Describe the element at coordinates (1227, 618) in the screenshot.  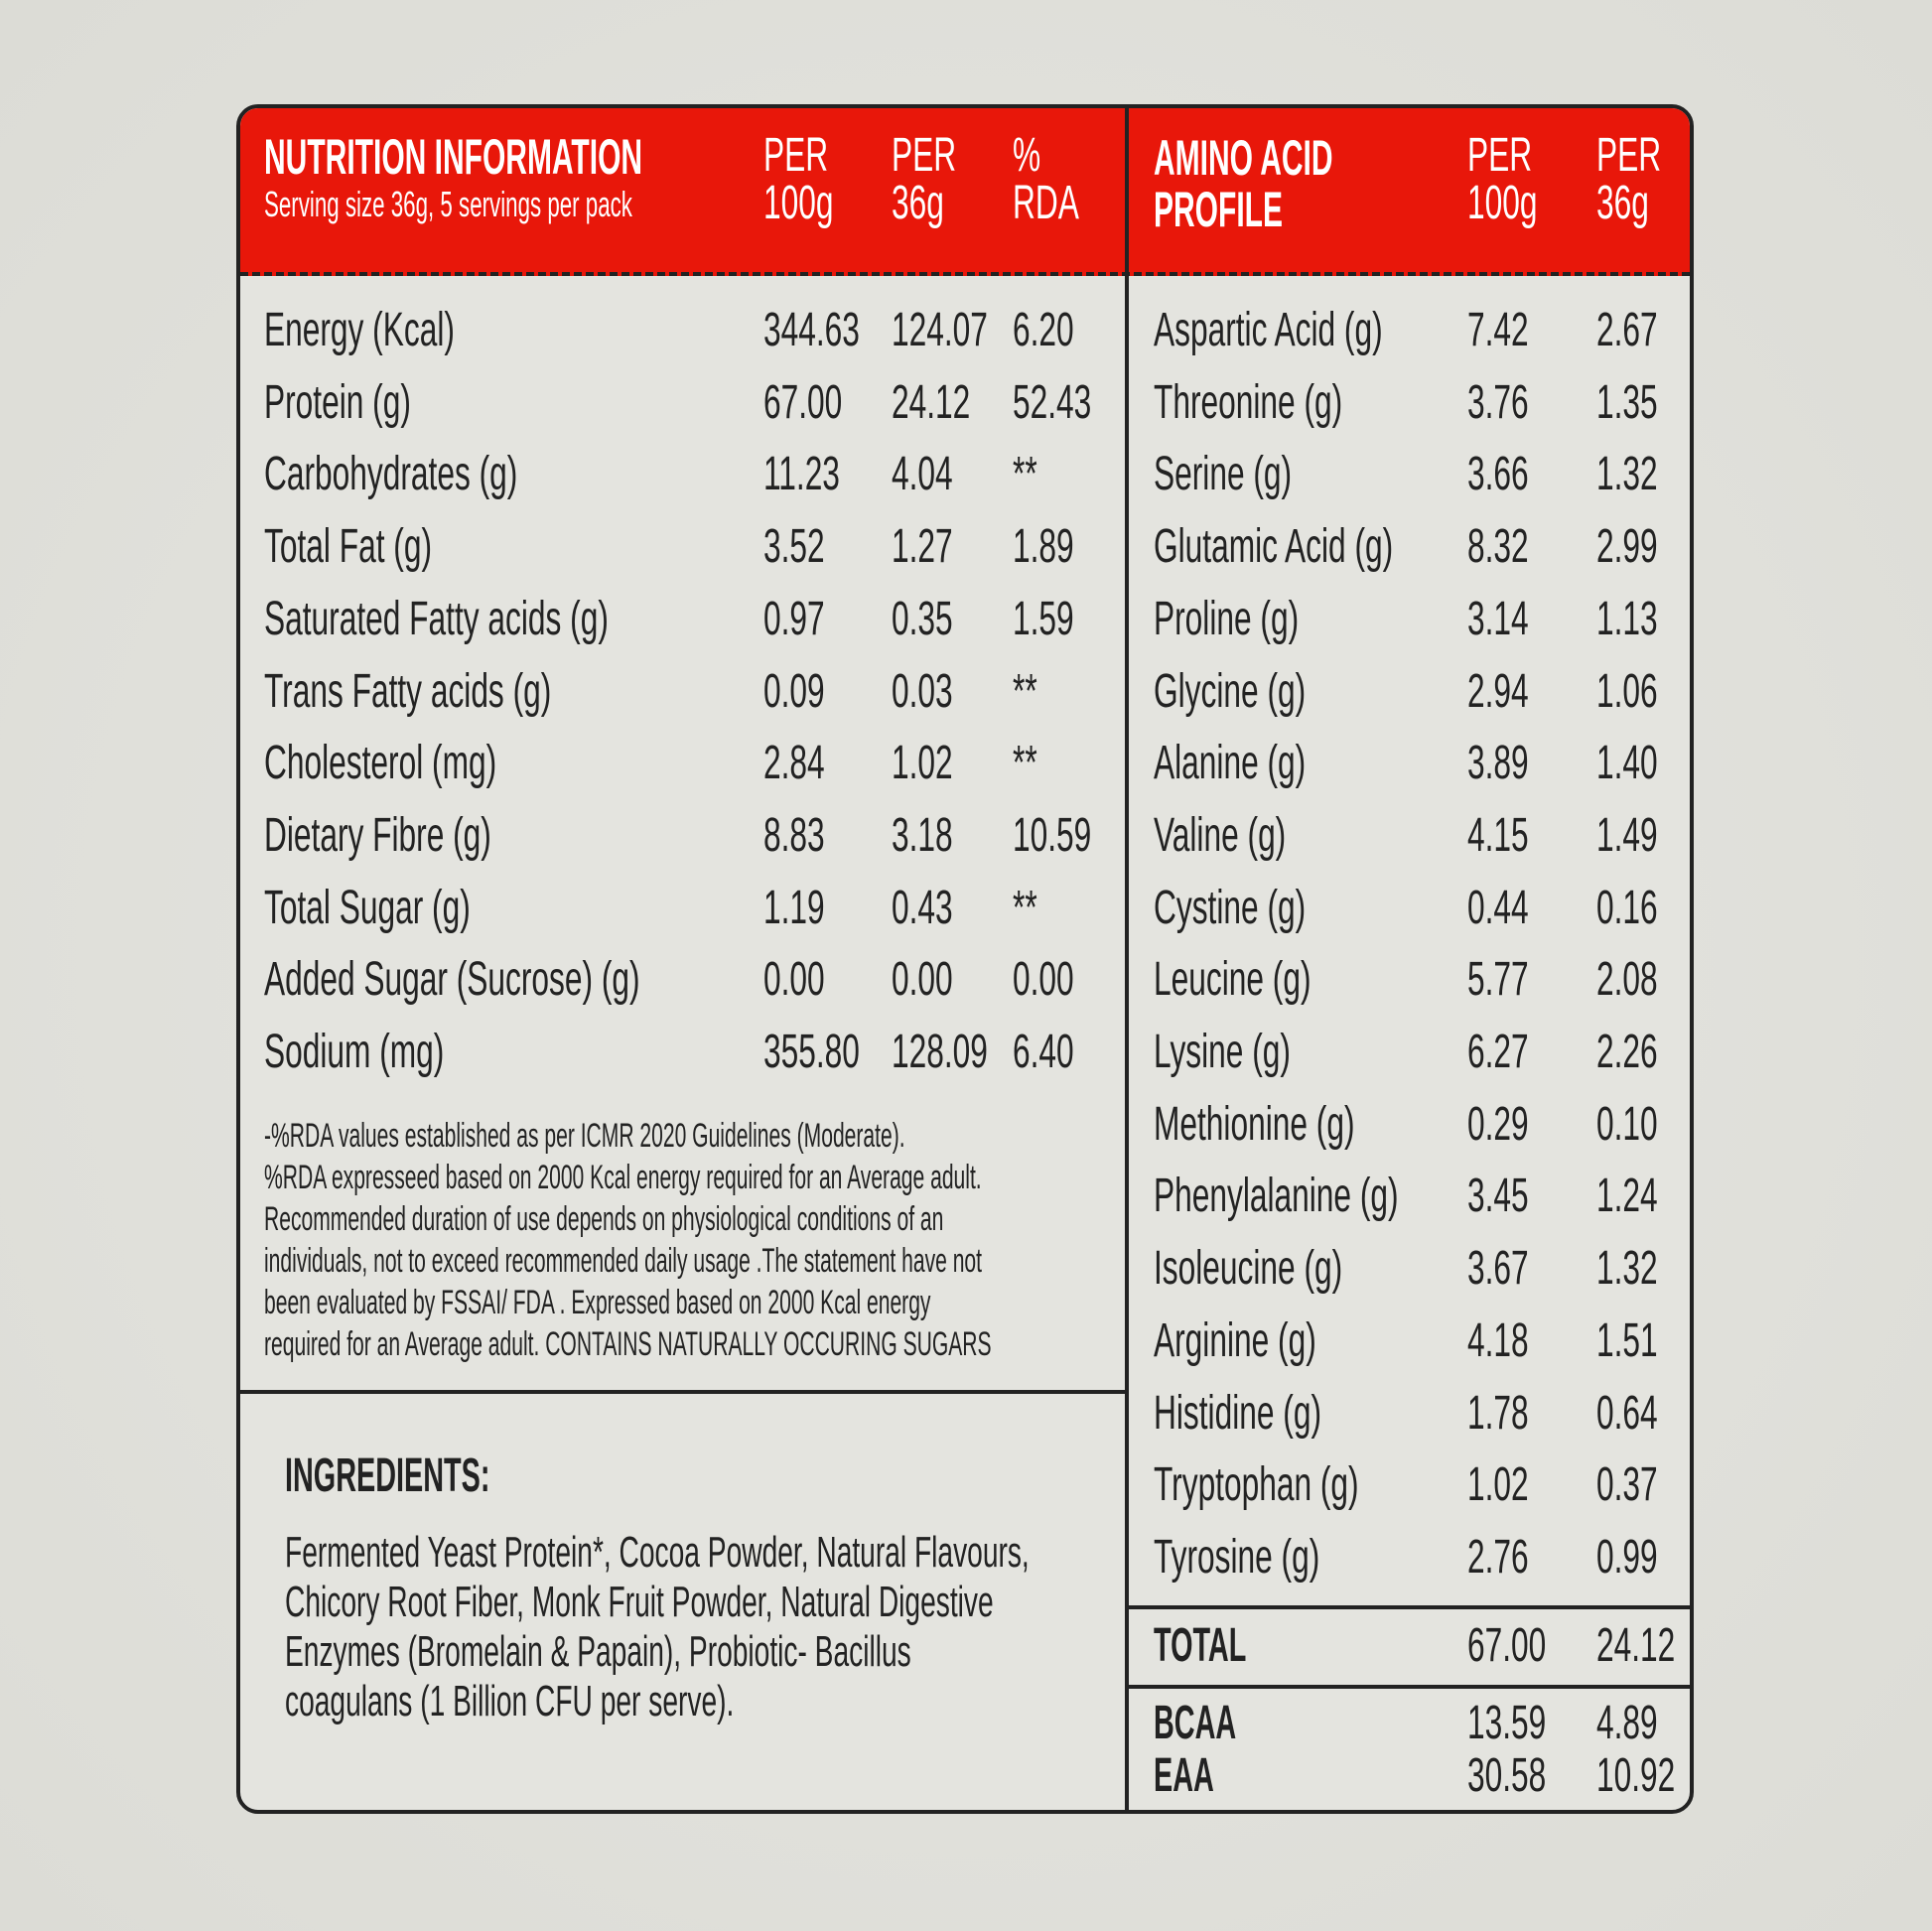
I see `amino-row-label: Proline (g)` at that location.